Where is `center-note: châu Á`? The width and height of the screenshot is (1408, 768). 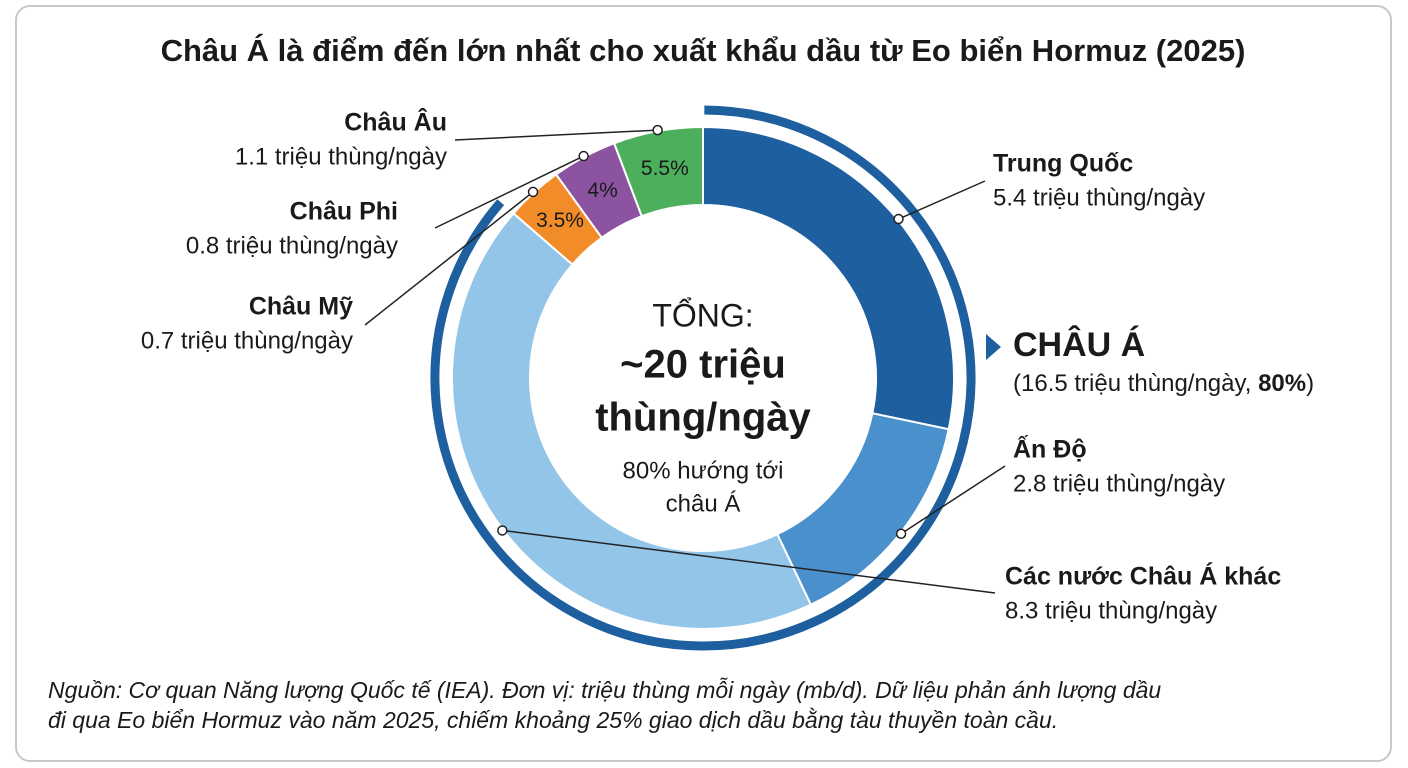 center-note: châu Á is located at coordinates (703, 503).